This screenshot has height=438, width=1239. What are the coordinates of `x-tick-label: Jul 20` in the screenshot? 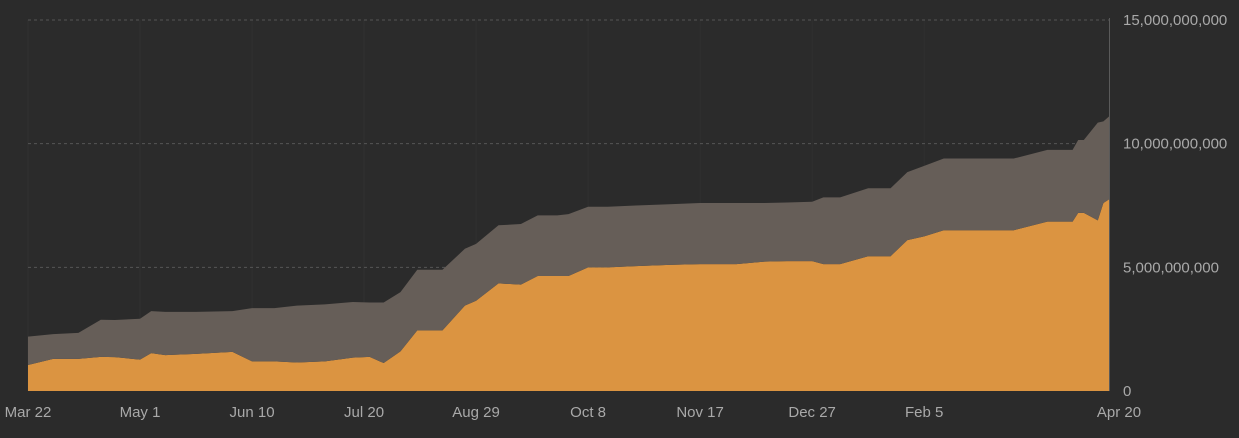 It's located at (364, 412).